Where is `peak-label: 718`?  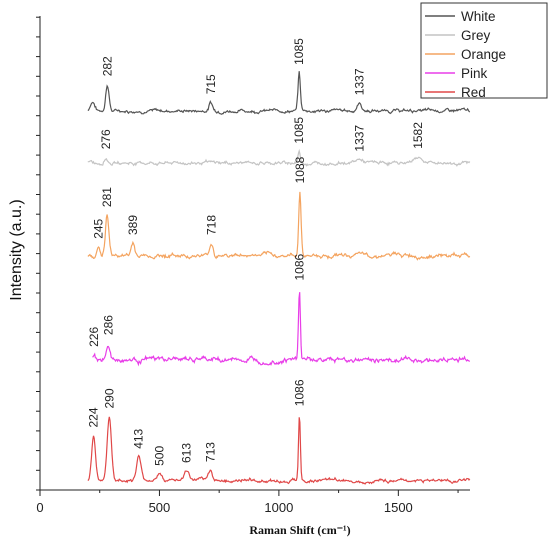 peak-label: 718 is located at coordinates (212, 225).